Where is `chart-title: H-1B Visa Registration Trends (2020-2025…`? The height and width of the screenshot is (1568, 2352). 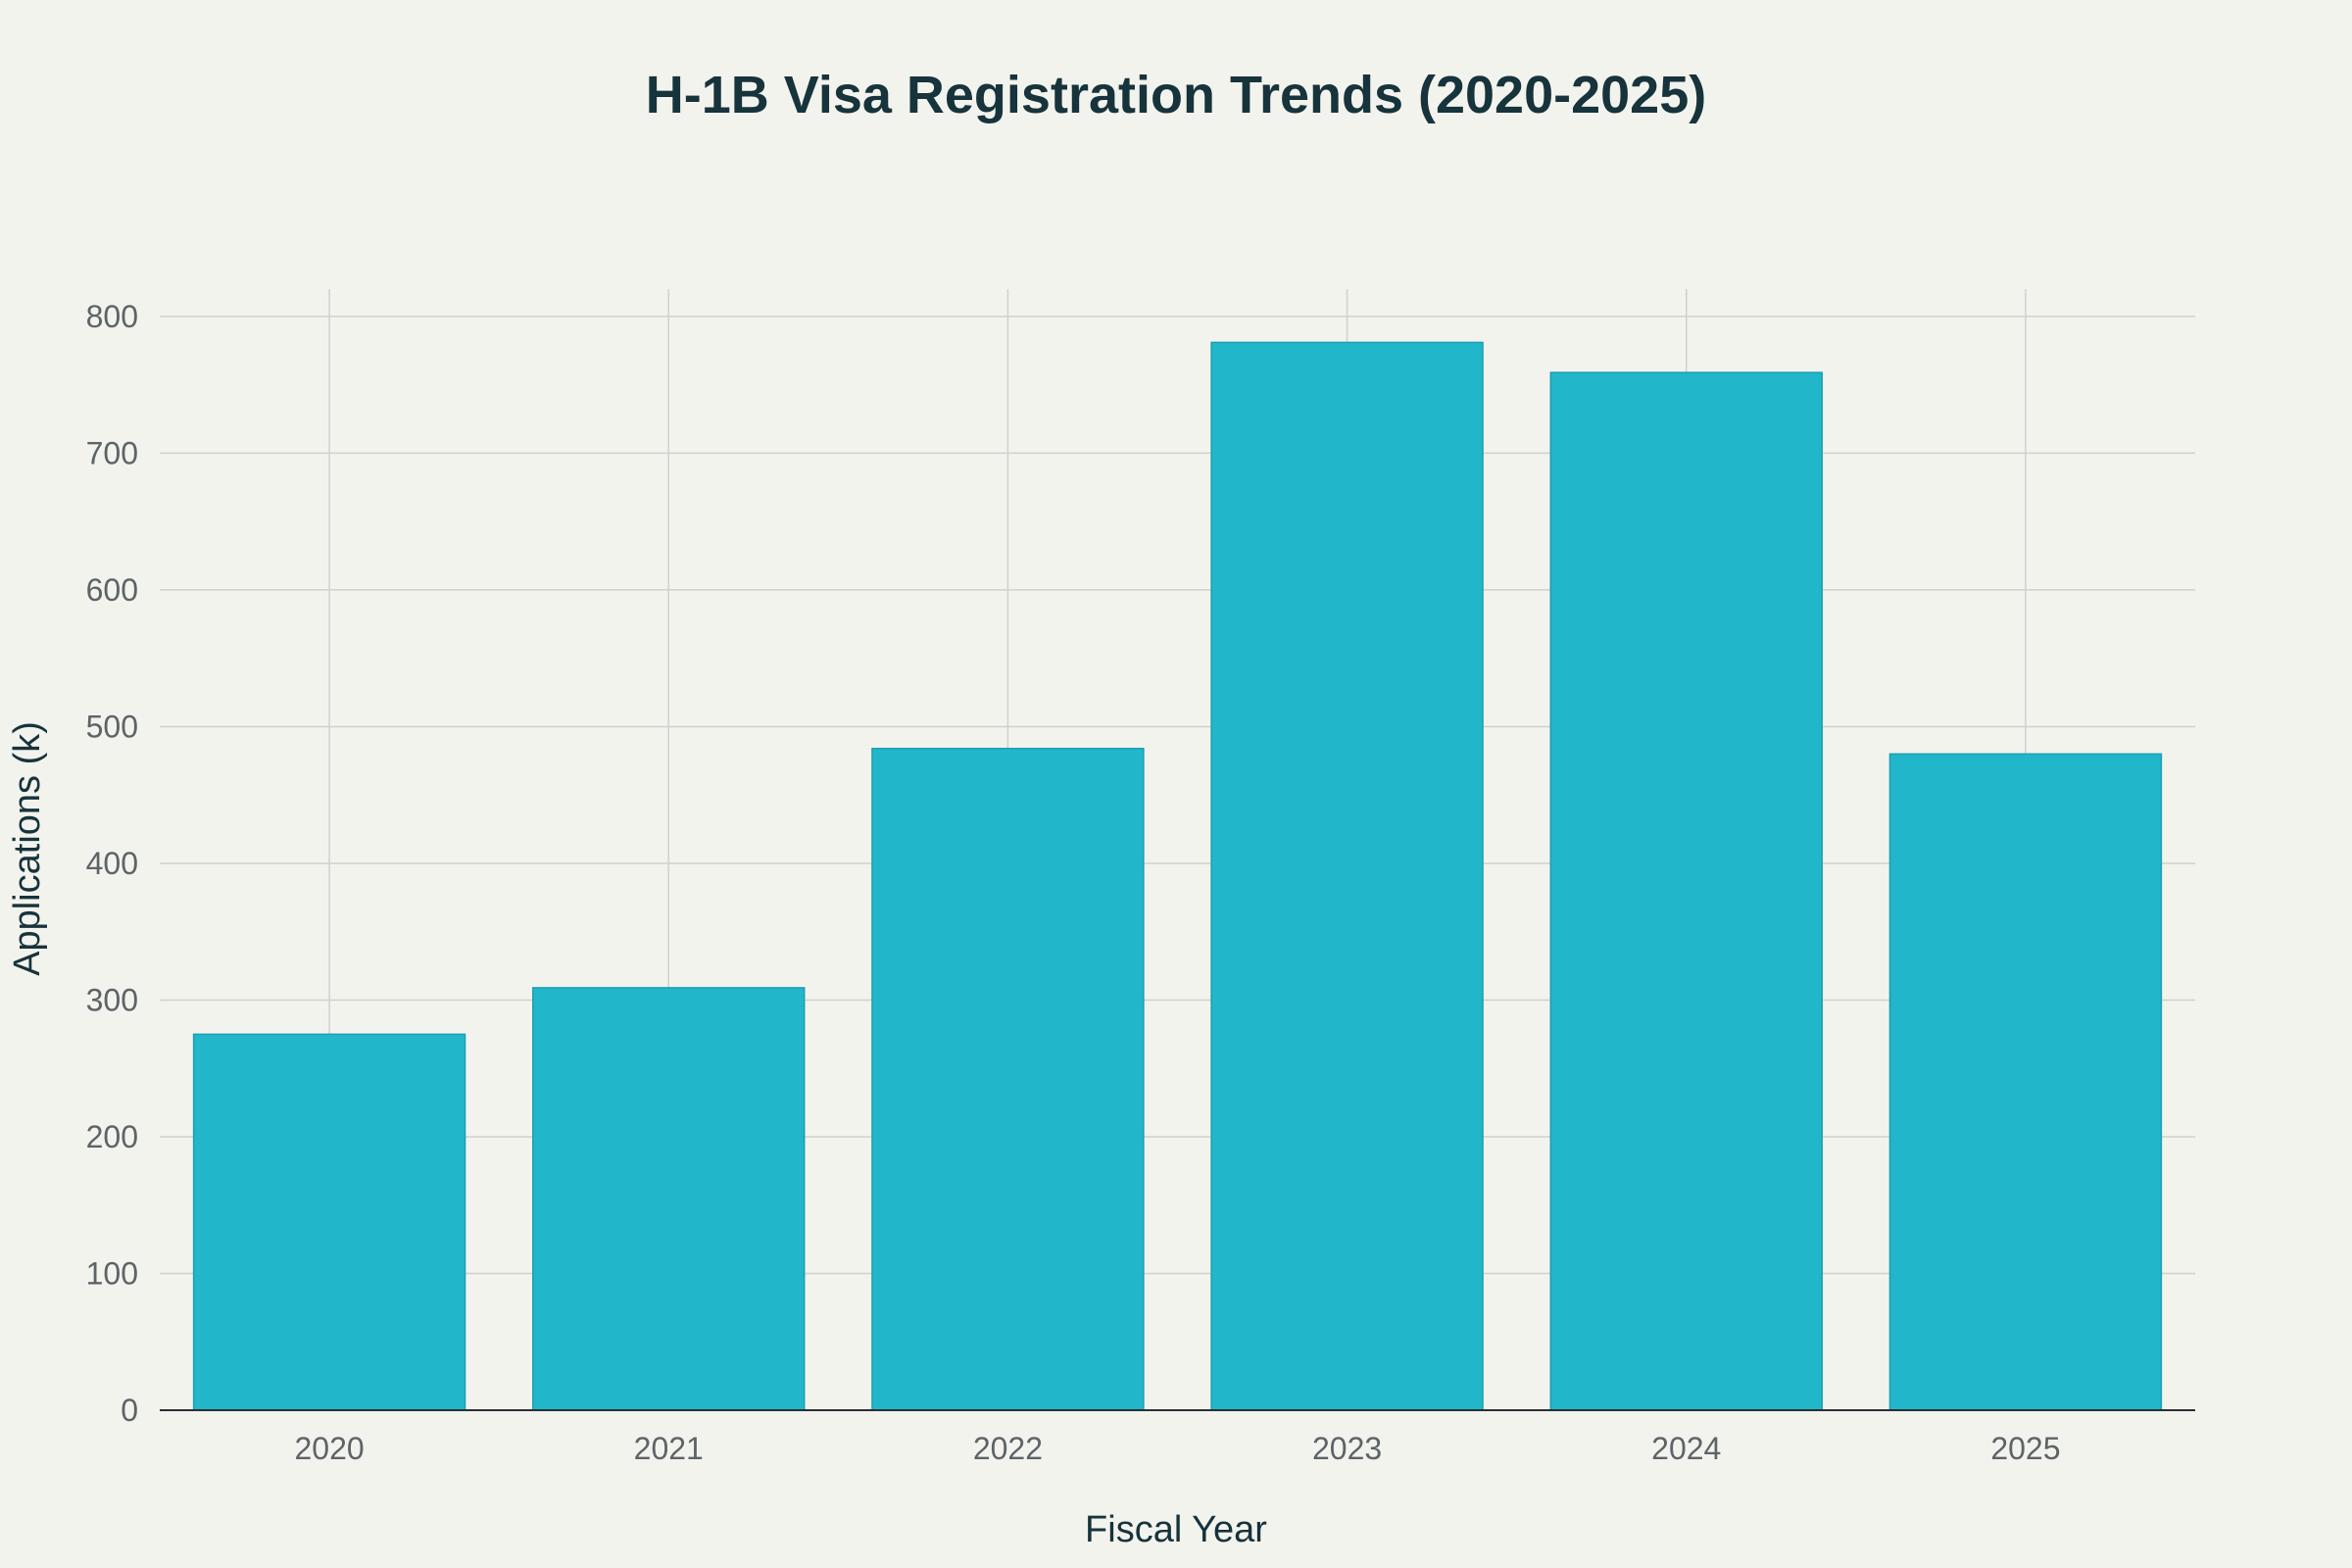
chart-title: H-1B Visa Registration Trends (2020-2025… is located at coordinates (1176, 95).